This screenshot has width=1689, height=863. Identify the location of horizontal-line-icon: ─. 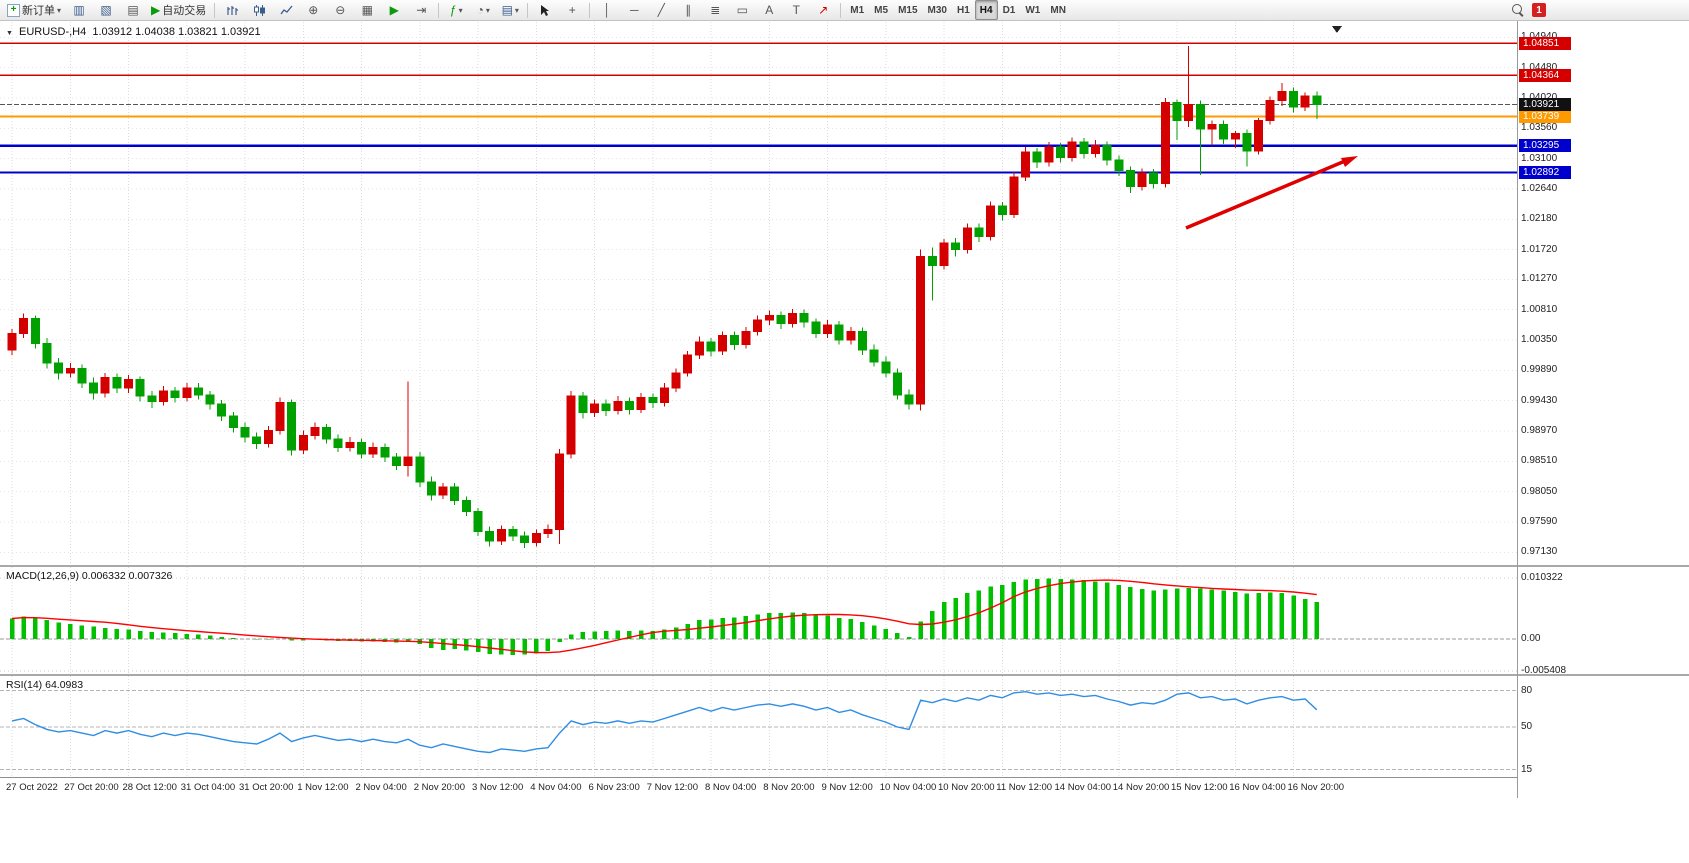
(634, 10).